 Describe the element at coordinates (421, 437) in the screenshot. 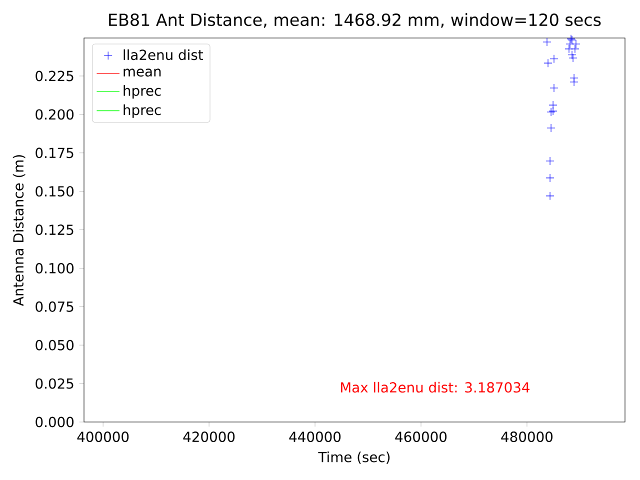

I see `x-tick-label: 460000` at that location.